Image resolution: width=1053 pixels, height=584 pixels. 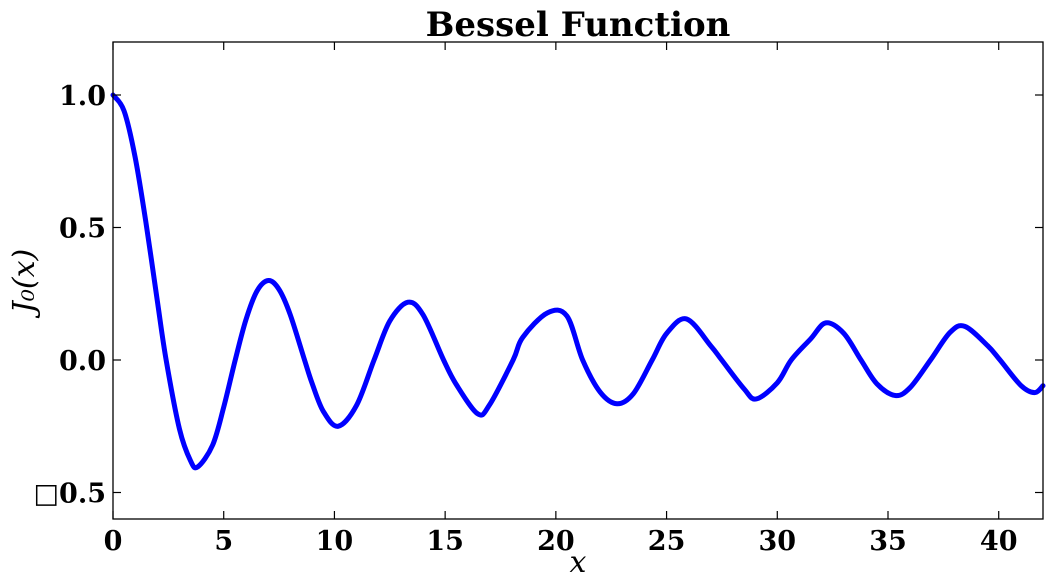 I want to click on y-tick-label: 1.0, so click(x=82, y=96).